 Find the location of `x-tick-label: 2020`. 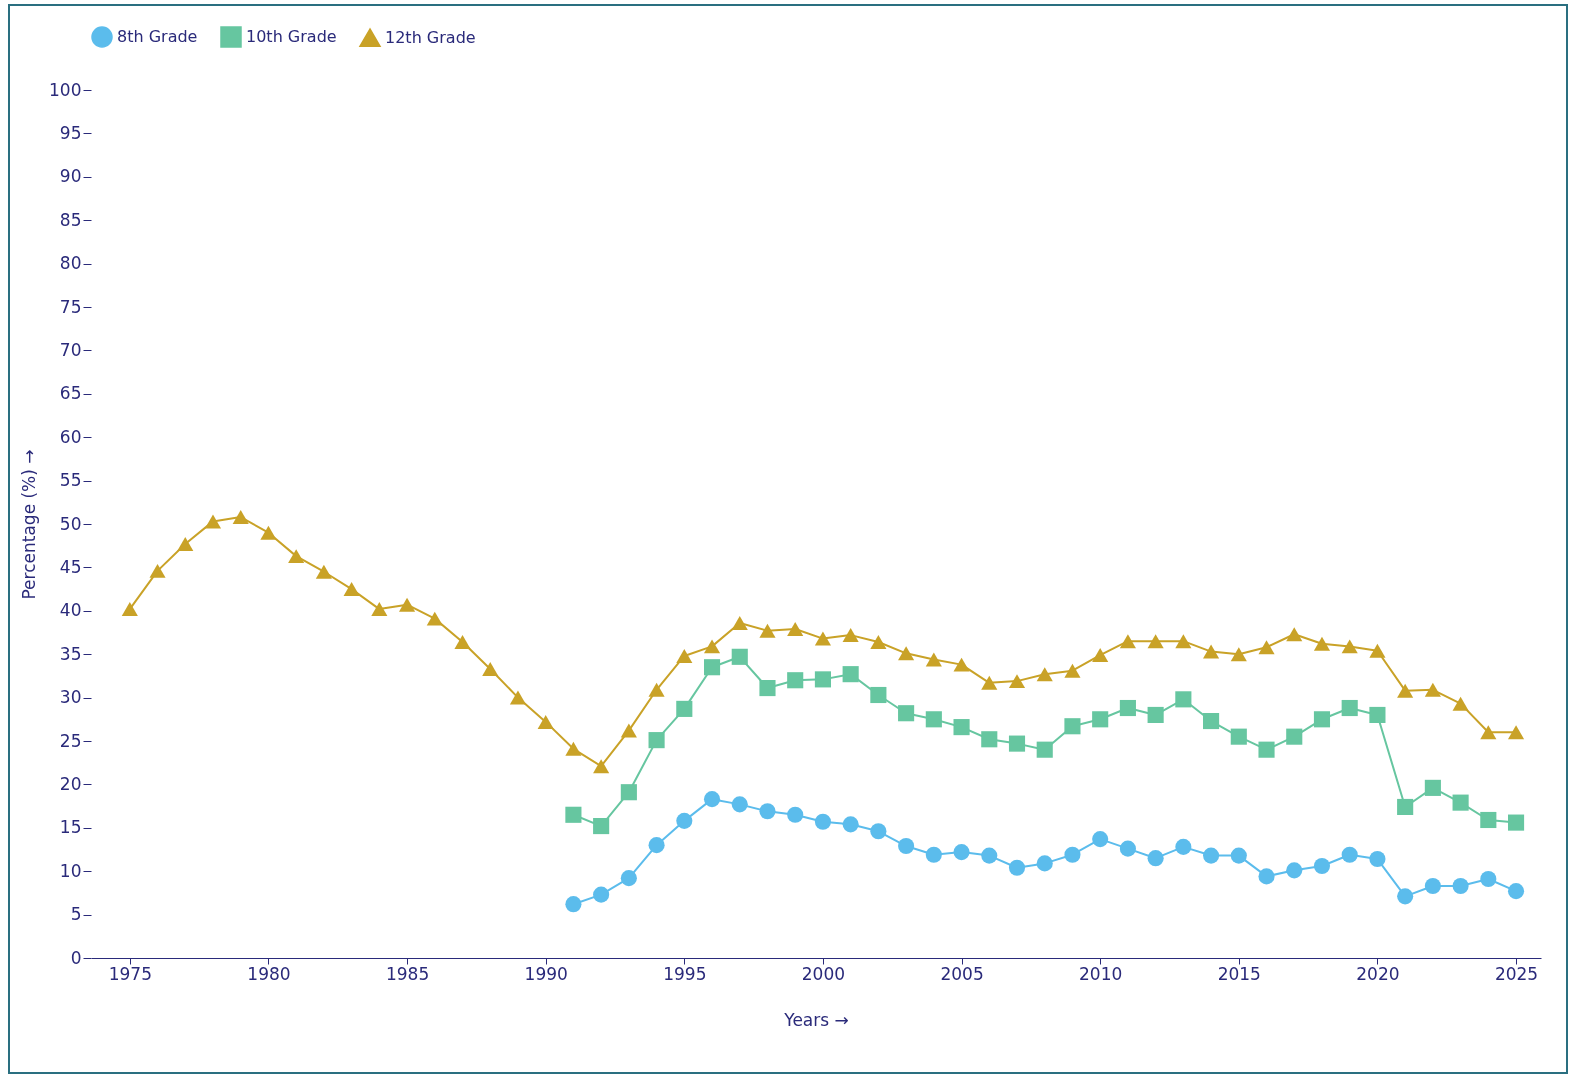

x-tick-label: 2020 is located at coordinates (1378, 973).